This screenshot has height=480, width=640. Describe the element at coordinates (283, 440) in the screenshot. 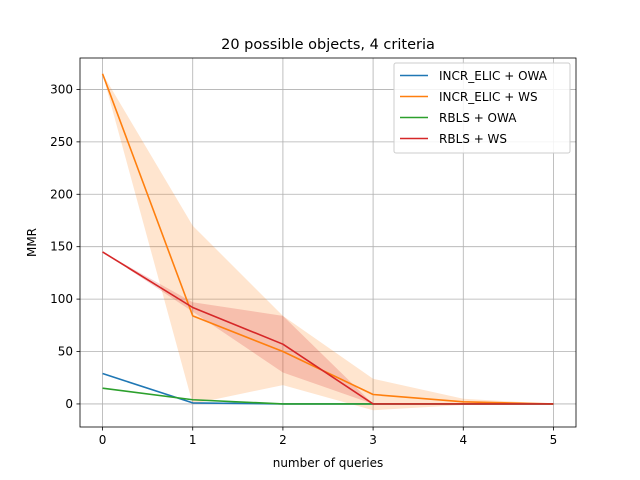

I see `x-tick-label: 2` at that location.